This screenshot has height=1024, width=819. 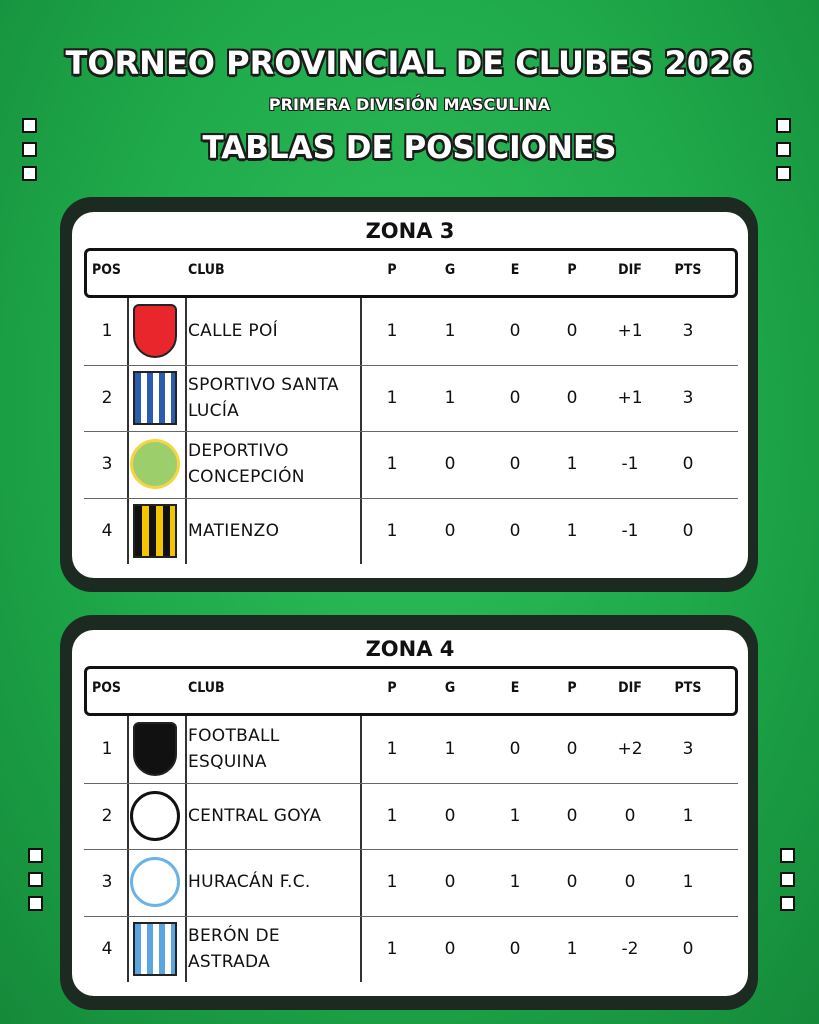 I want to click on club-name: CALLE POÍ, so click(x=233, y=331).